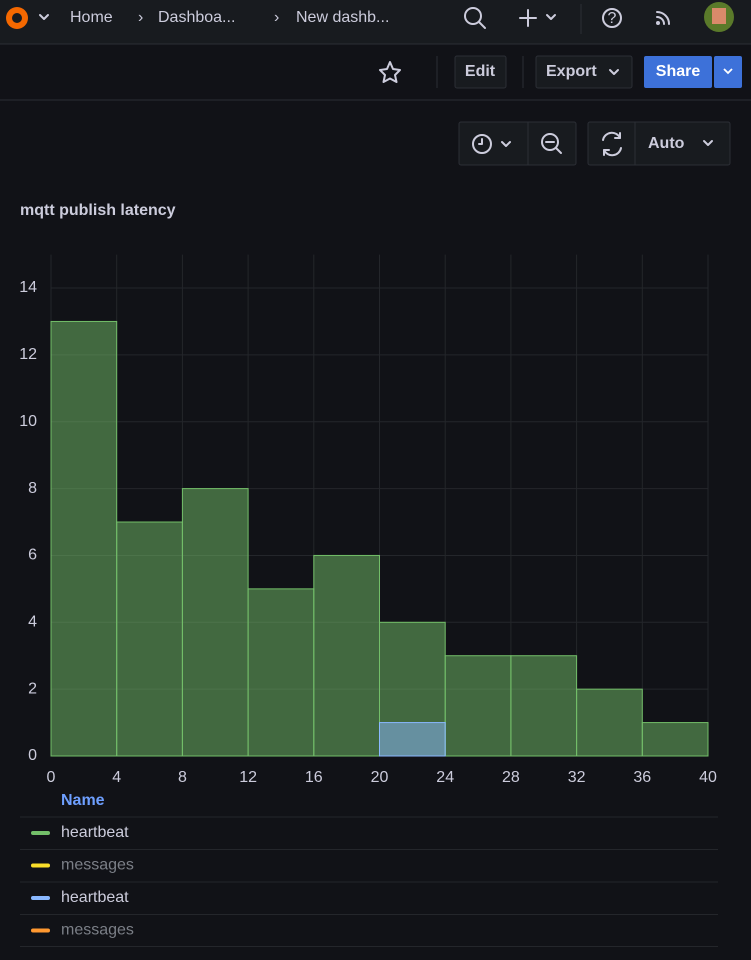  What do you see at coordinates (666, 143) in the screenshot?
I see `refresh-label: Auto` at bounding box center [666, 143].